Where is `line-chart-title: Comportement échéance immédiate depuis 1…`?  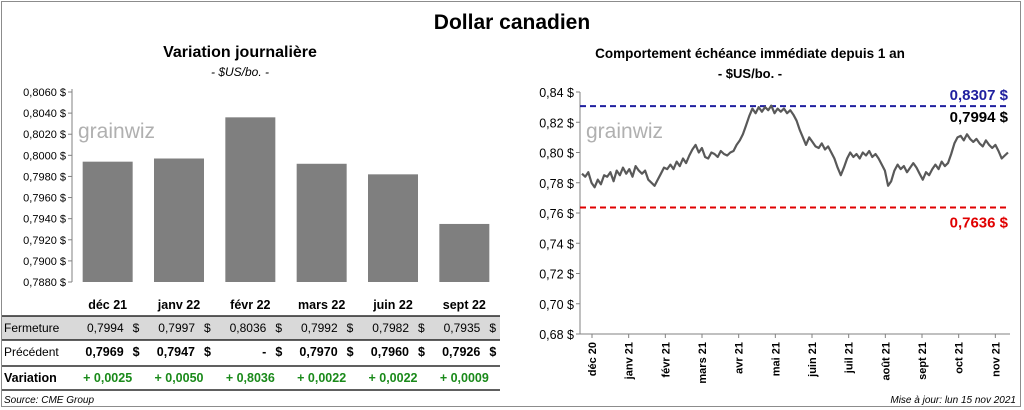
line-chart-title: Comportement échéance immédiate depuis 1… is located at coordinates (750, 53).